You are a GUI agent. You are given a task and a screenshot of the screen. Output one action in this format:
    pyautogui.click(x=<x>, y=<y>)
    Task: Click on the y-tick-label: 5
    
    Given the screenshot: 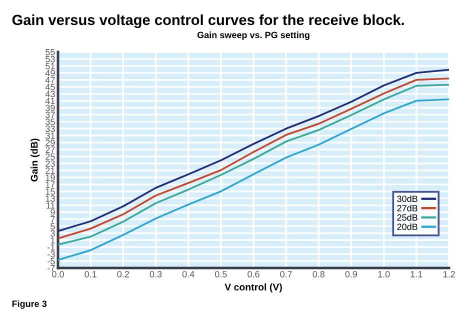 What is the action you would take?
    pyautogui.click(x=52, y=226)
    